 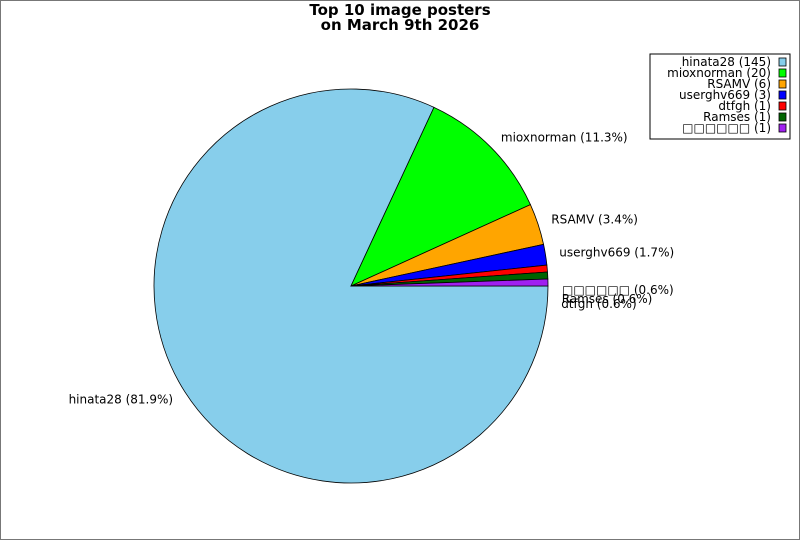 I want to click on legend-swatch-rsamv, so click(x=782, y=84).